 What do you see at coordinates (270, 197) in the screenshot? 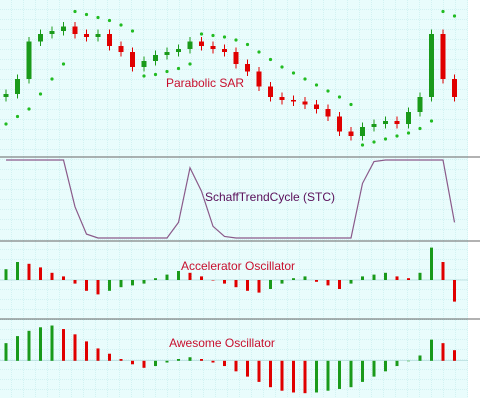
I see `indicator-title: SchaffTrendCycle (STC)` at bounding box center [270, 197].